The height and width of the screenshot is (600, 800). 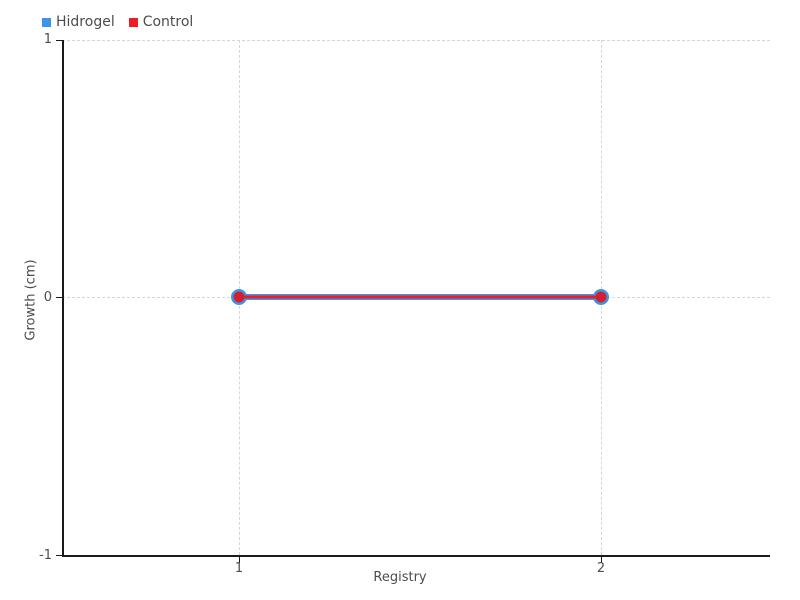 What do you see at coordinates (26, 555) in the screenshot?
I see `y-tick-label-wrap: -1` at bounding box center [26, 555].